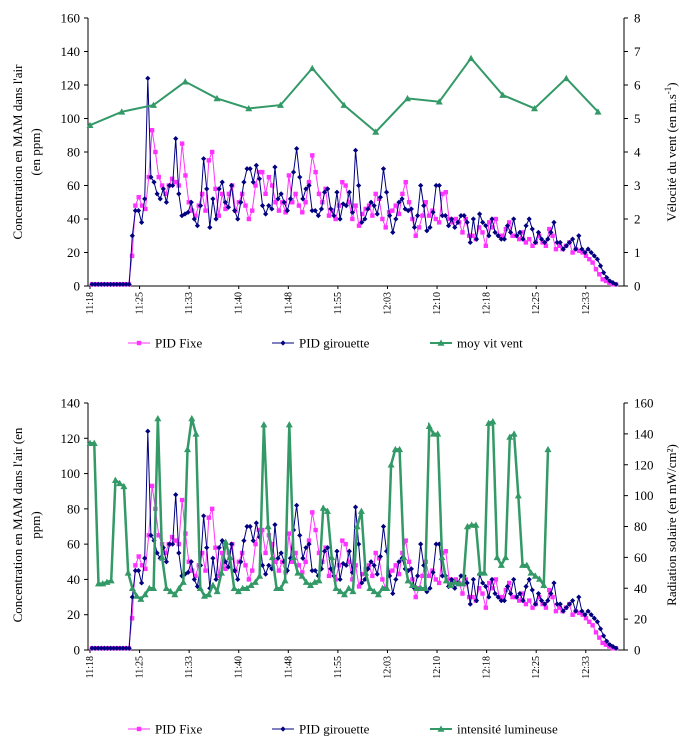 The width and height of the screenshot is (680, 738). What do you see at coordinates (179, 729) in the screenshot?
I see `legend-pid-fixe-label: PID Fixe` at bounding box center [179, 729].